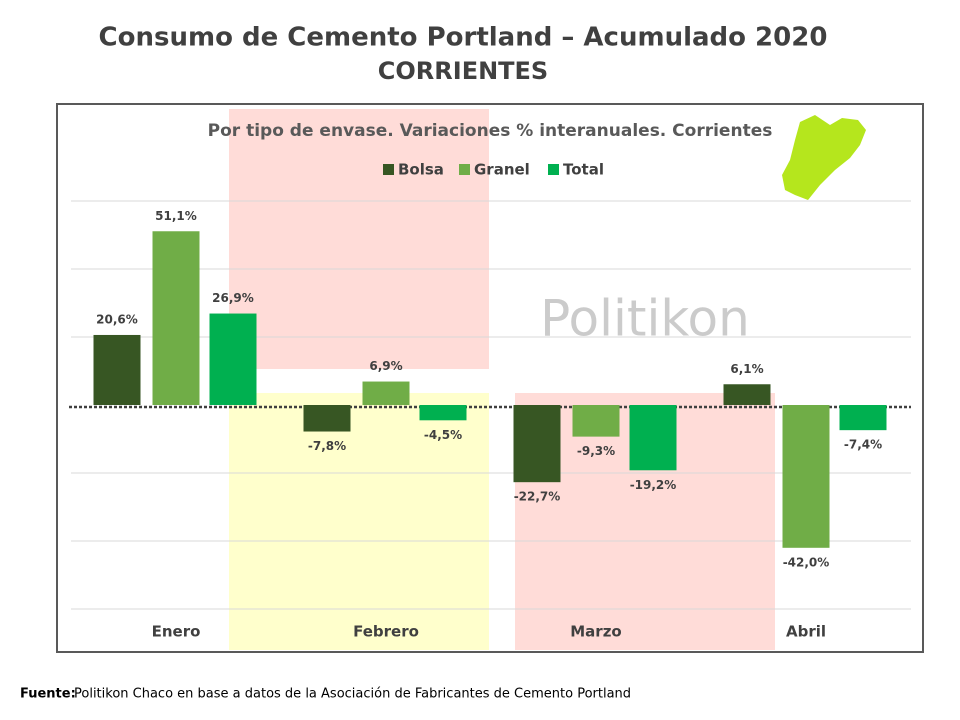 Image resolution: width=960 pixels, height=720 pixels. Describe the element at coordinates (421, 170) in the screenshot. I see `legend-label: Bolsa` at that location.